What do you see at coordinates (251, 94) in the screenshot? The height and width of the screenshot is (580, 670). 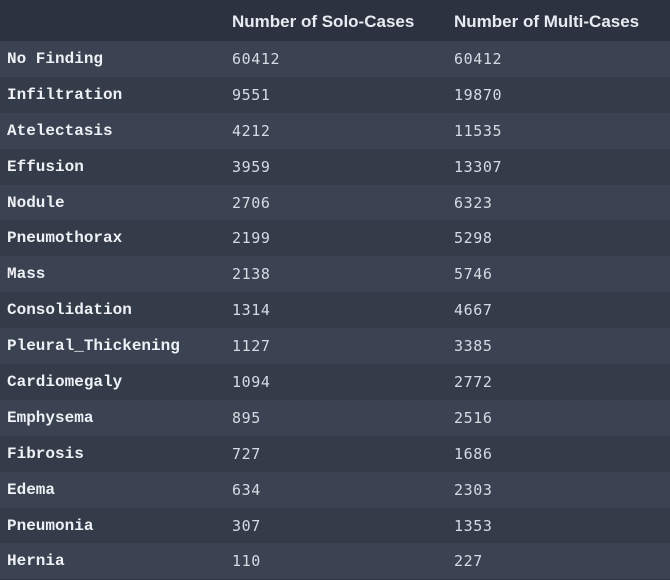 I see `solo-count: 9551` at bounding box center [251, 94].